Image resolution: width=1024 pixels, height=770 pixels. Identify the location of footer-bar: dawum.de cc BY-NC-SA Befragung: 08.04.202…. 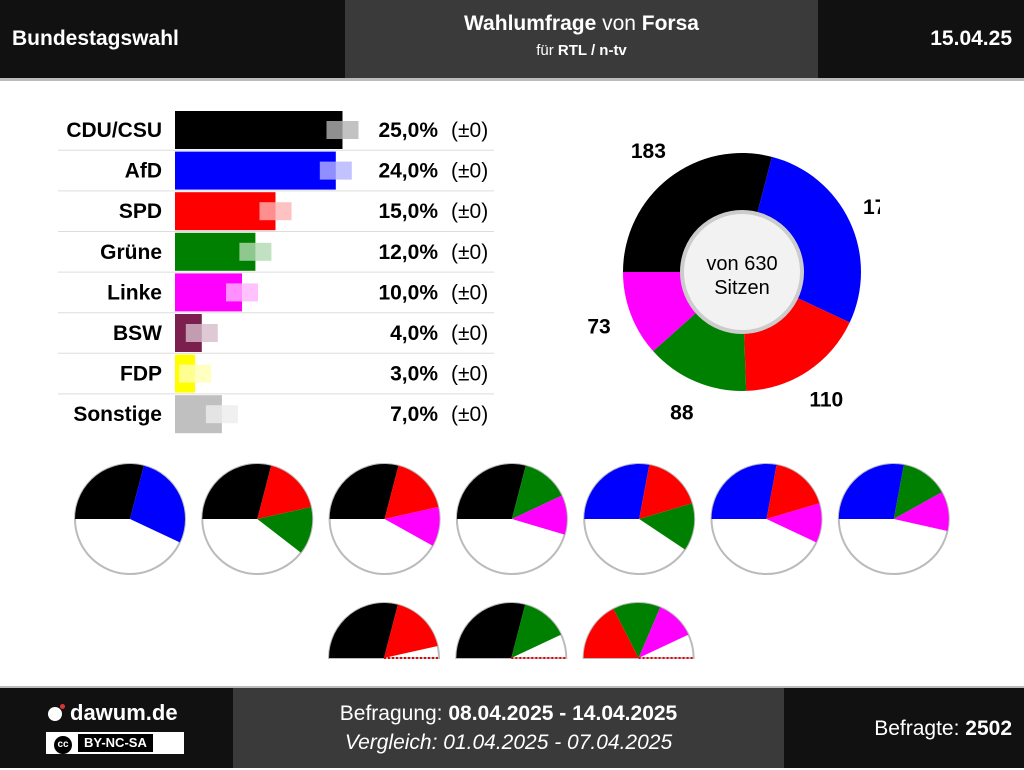
(512, 728).